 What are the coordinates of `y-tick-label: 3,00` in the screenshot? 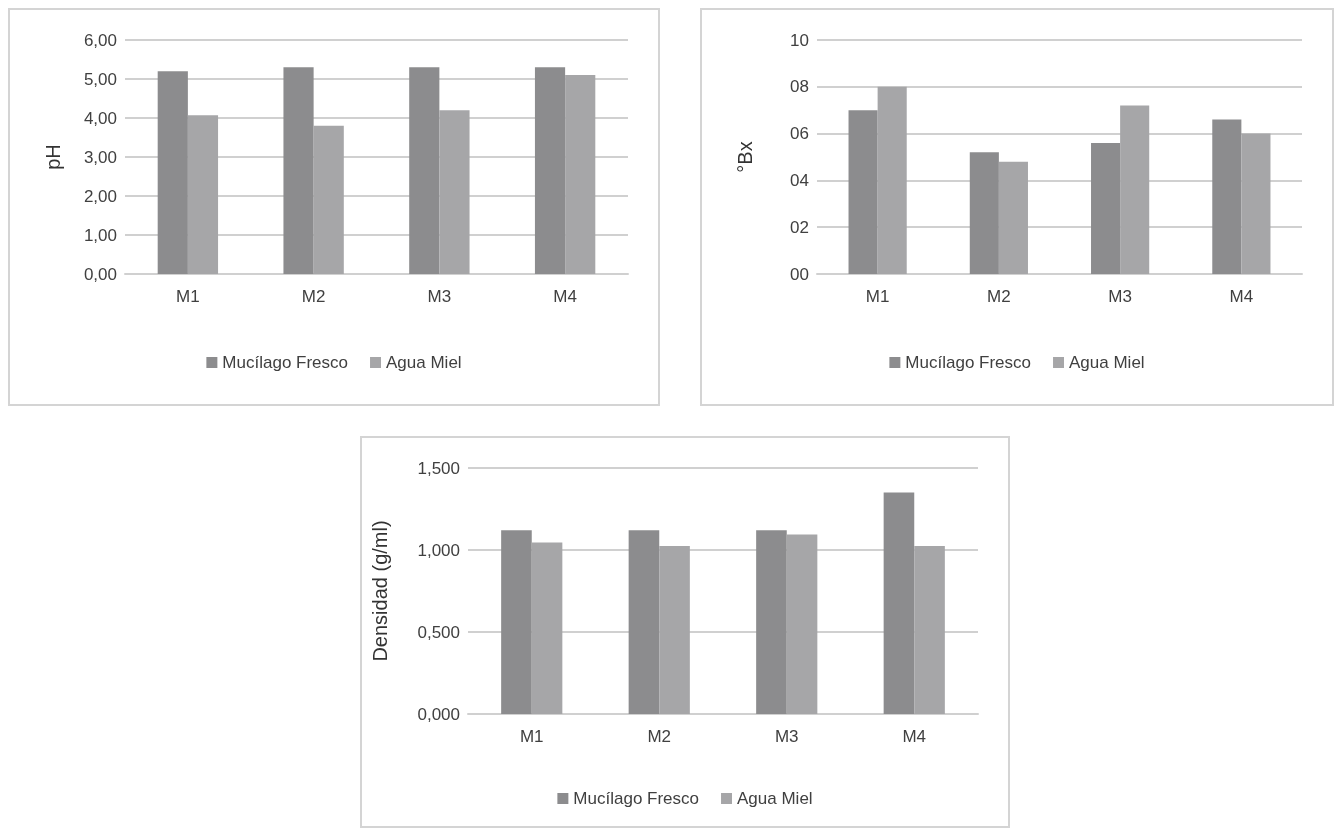 It's located at (100, 157).